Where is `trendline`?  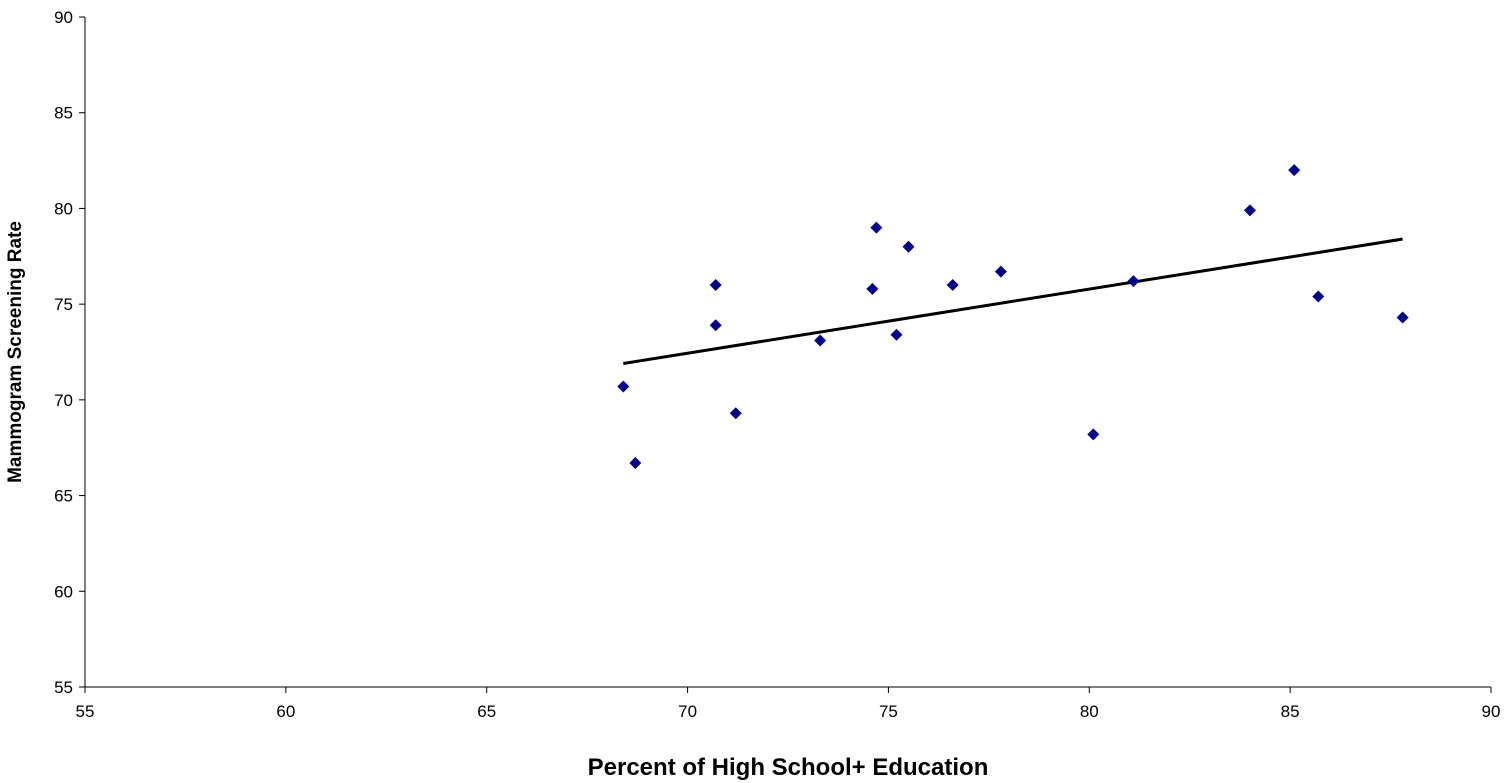
trendline is located at coordinates (1013, 301).